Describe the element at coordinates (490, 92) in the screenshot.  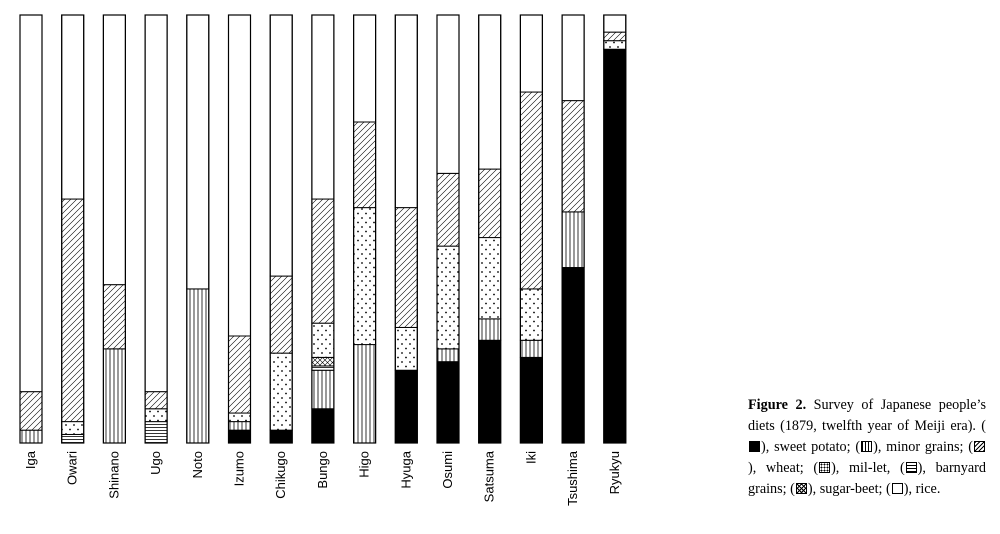
I see `bar-segment-satsuma-rice` at that location.